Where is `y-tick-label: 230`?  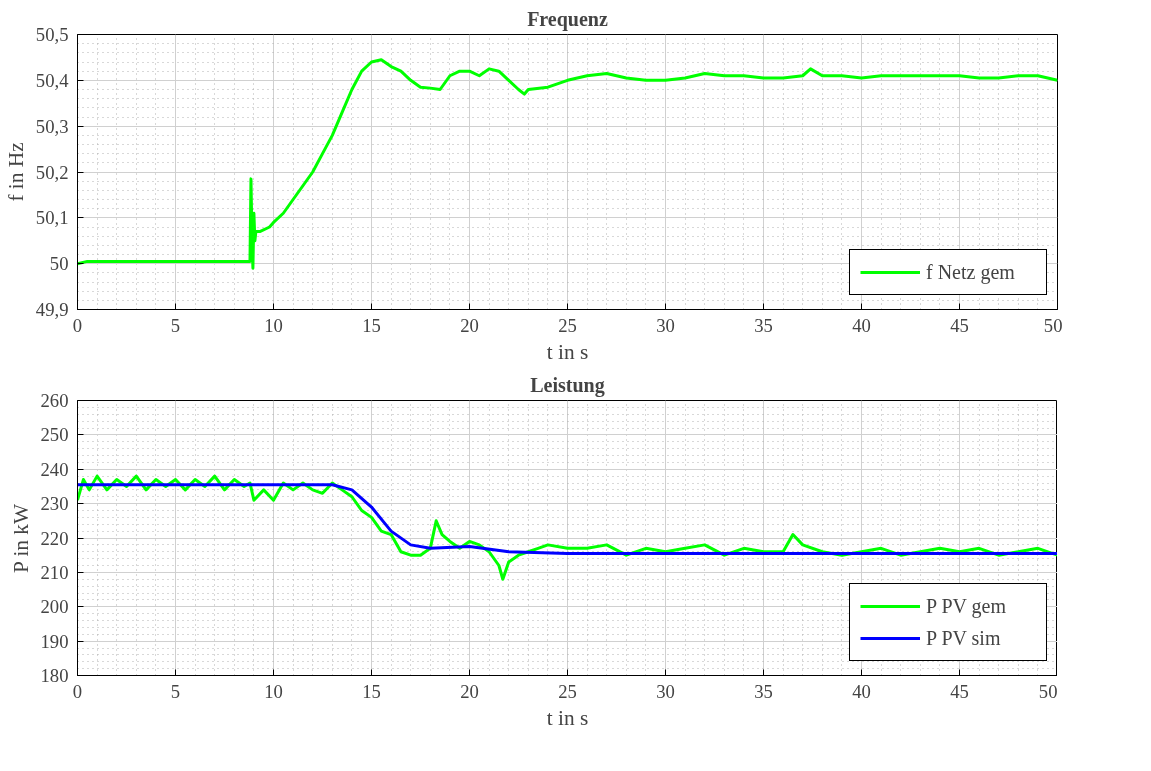
y-tick-label: 230 is located at coordinates (54, 504).